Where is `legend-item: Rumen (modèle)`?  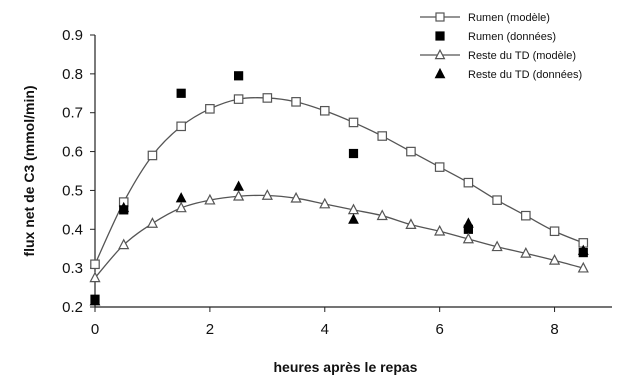 legend-item: Rumen (modèle) is located at coordinates (485, 18).